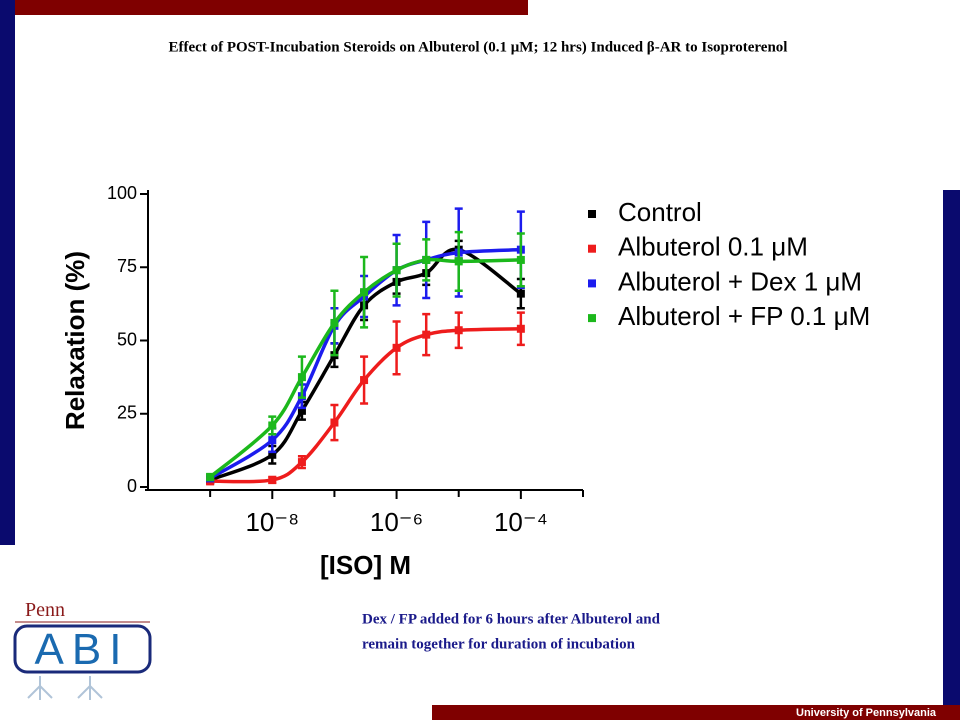 This screenshot has width=960, height=720. I want to click on right-bar, so click(951, 447).